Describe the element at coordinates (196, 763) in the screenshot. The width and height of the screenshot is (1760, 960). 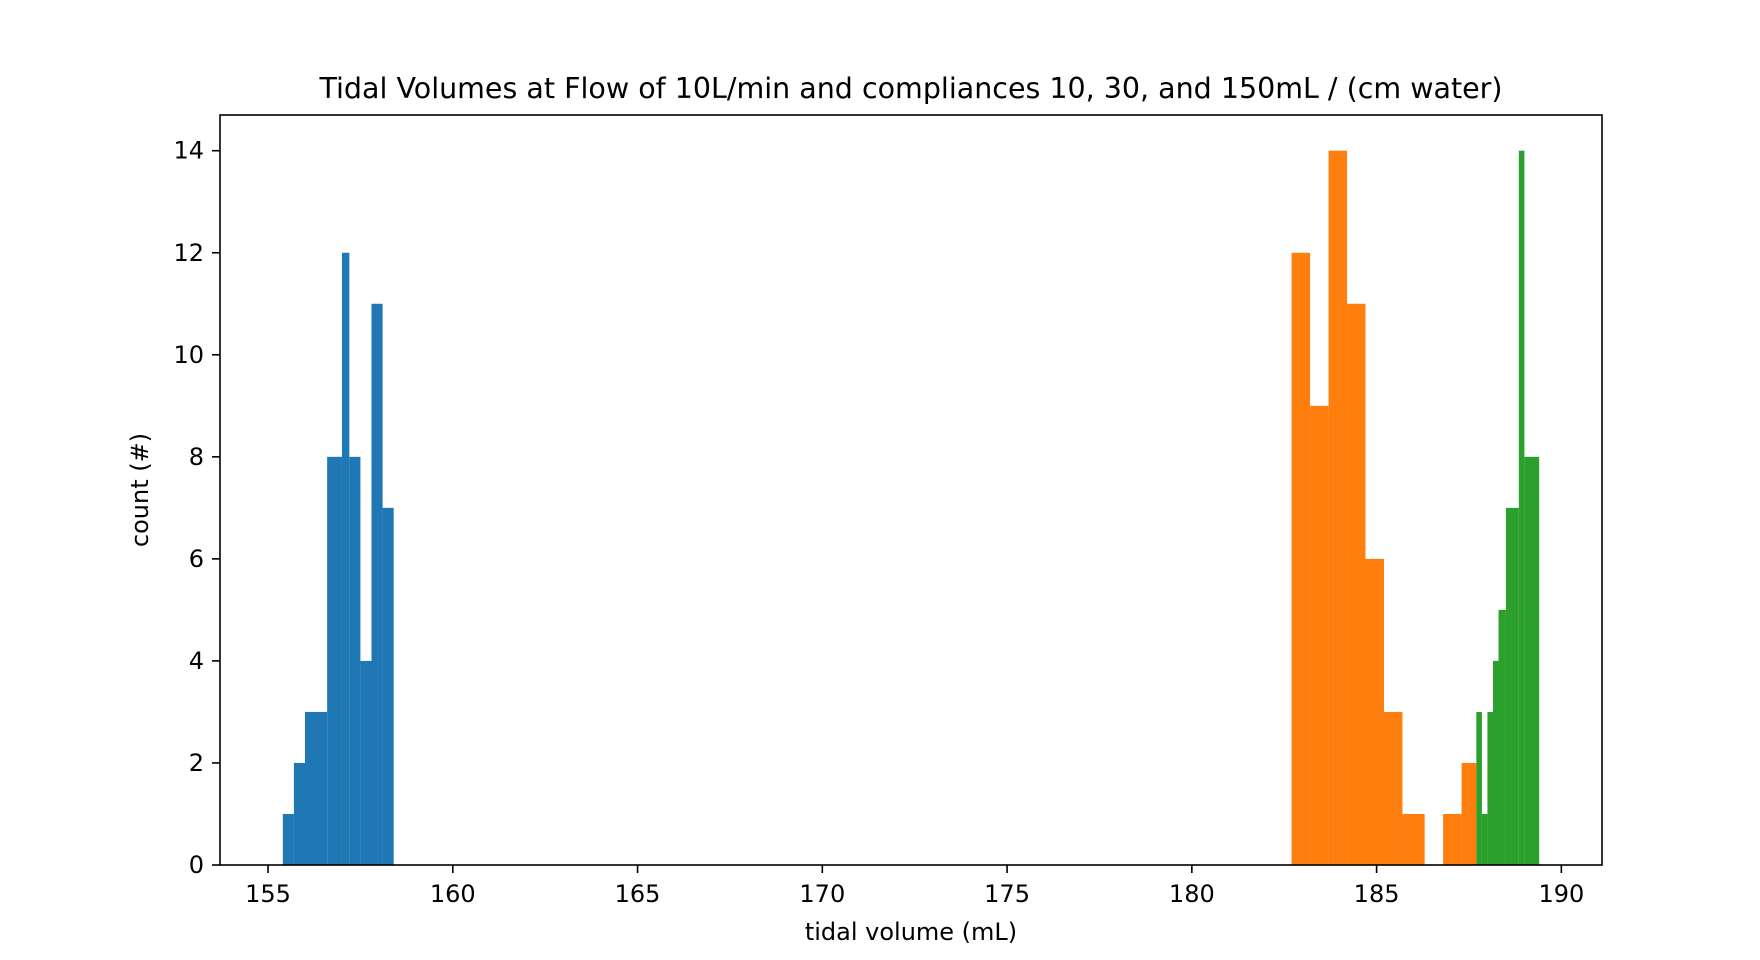
I see `y-tick-label: 2` at that location.